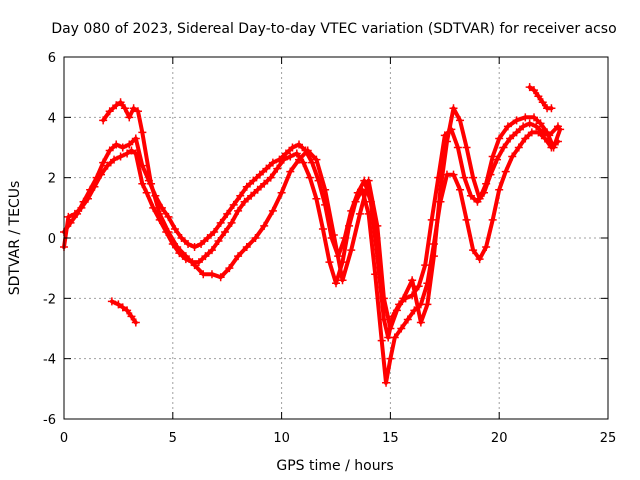 Image resolution: width=640 pixels, height=480 pixels. I want to click on y-axis-label: SDTVAR / TECUs, so click(15, 238).